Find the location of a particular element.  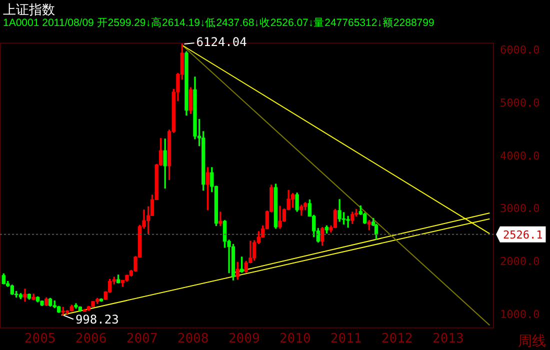

y-tick-label: 6000.0 is located at coordinates (520, 49).